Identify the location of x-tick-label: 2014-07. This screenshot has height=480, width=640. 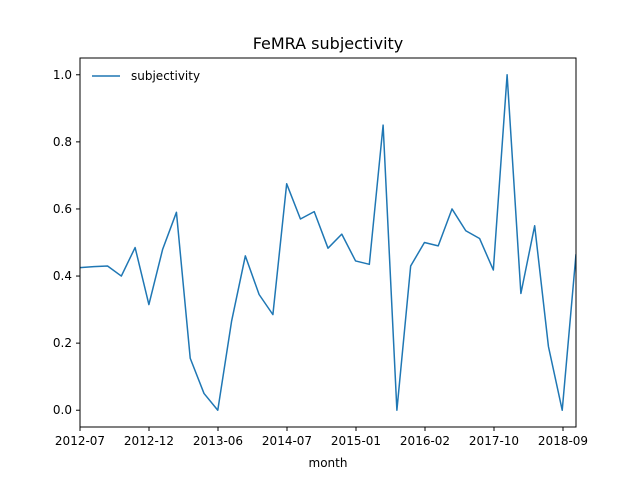
(287, 441).